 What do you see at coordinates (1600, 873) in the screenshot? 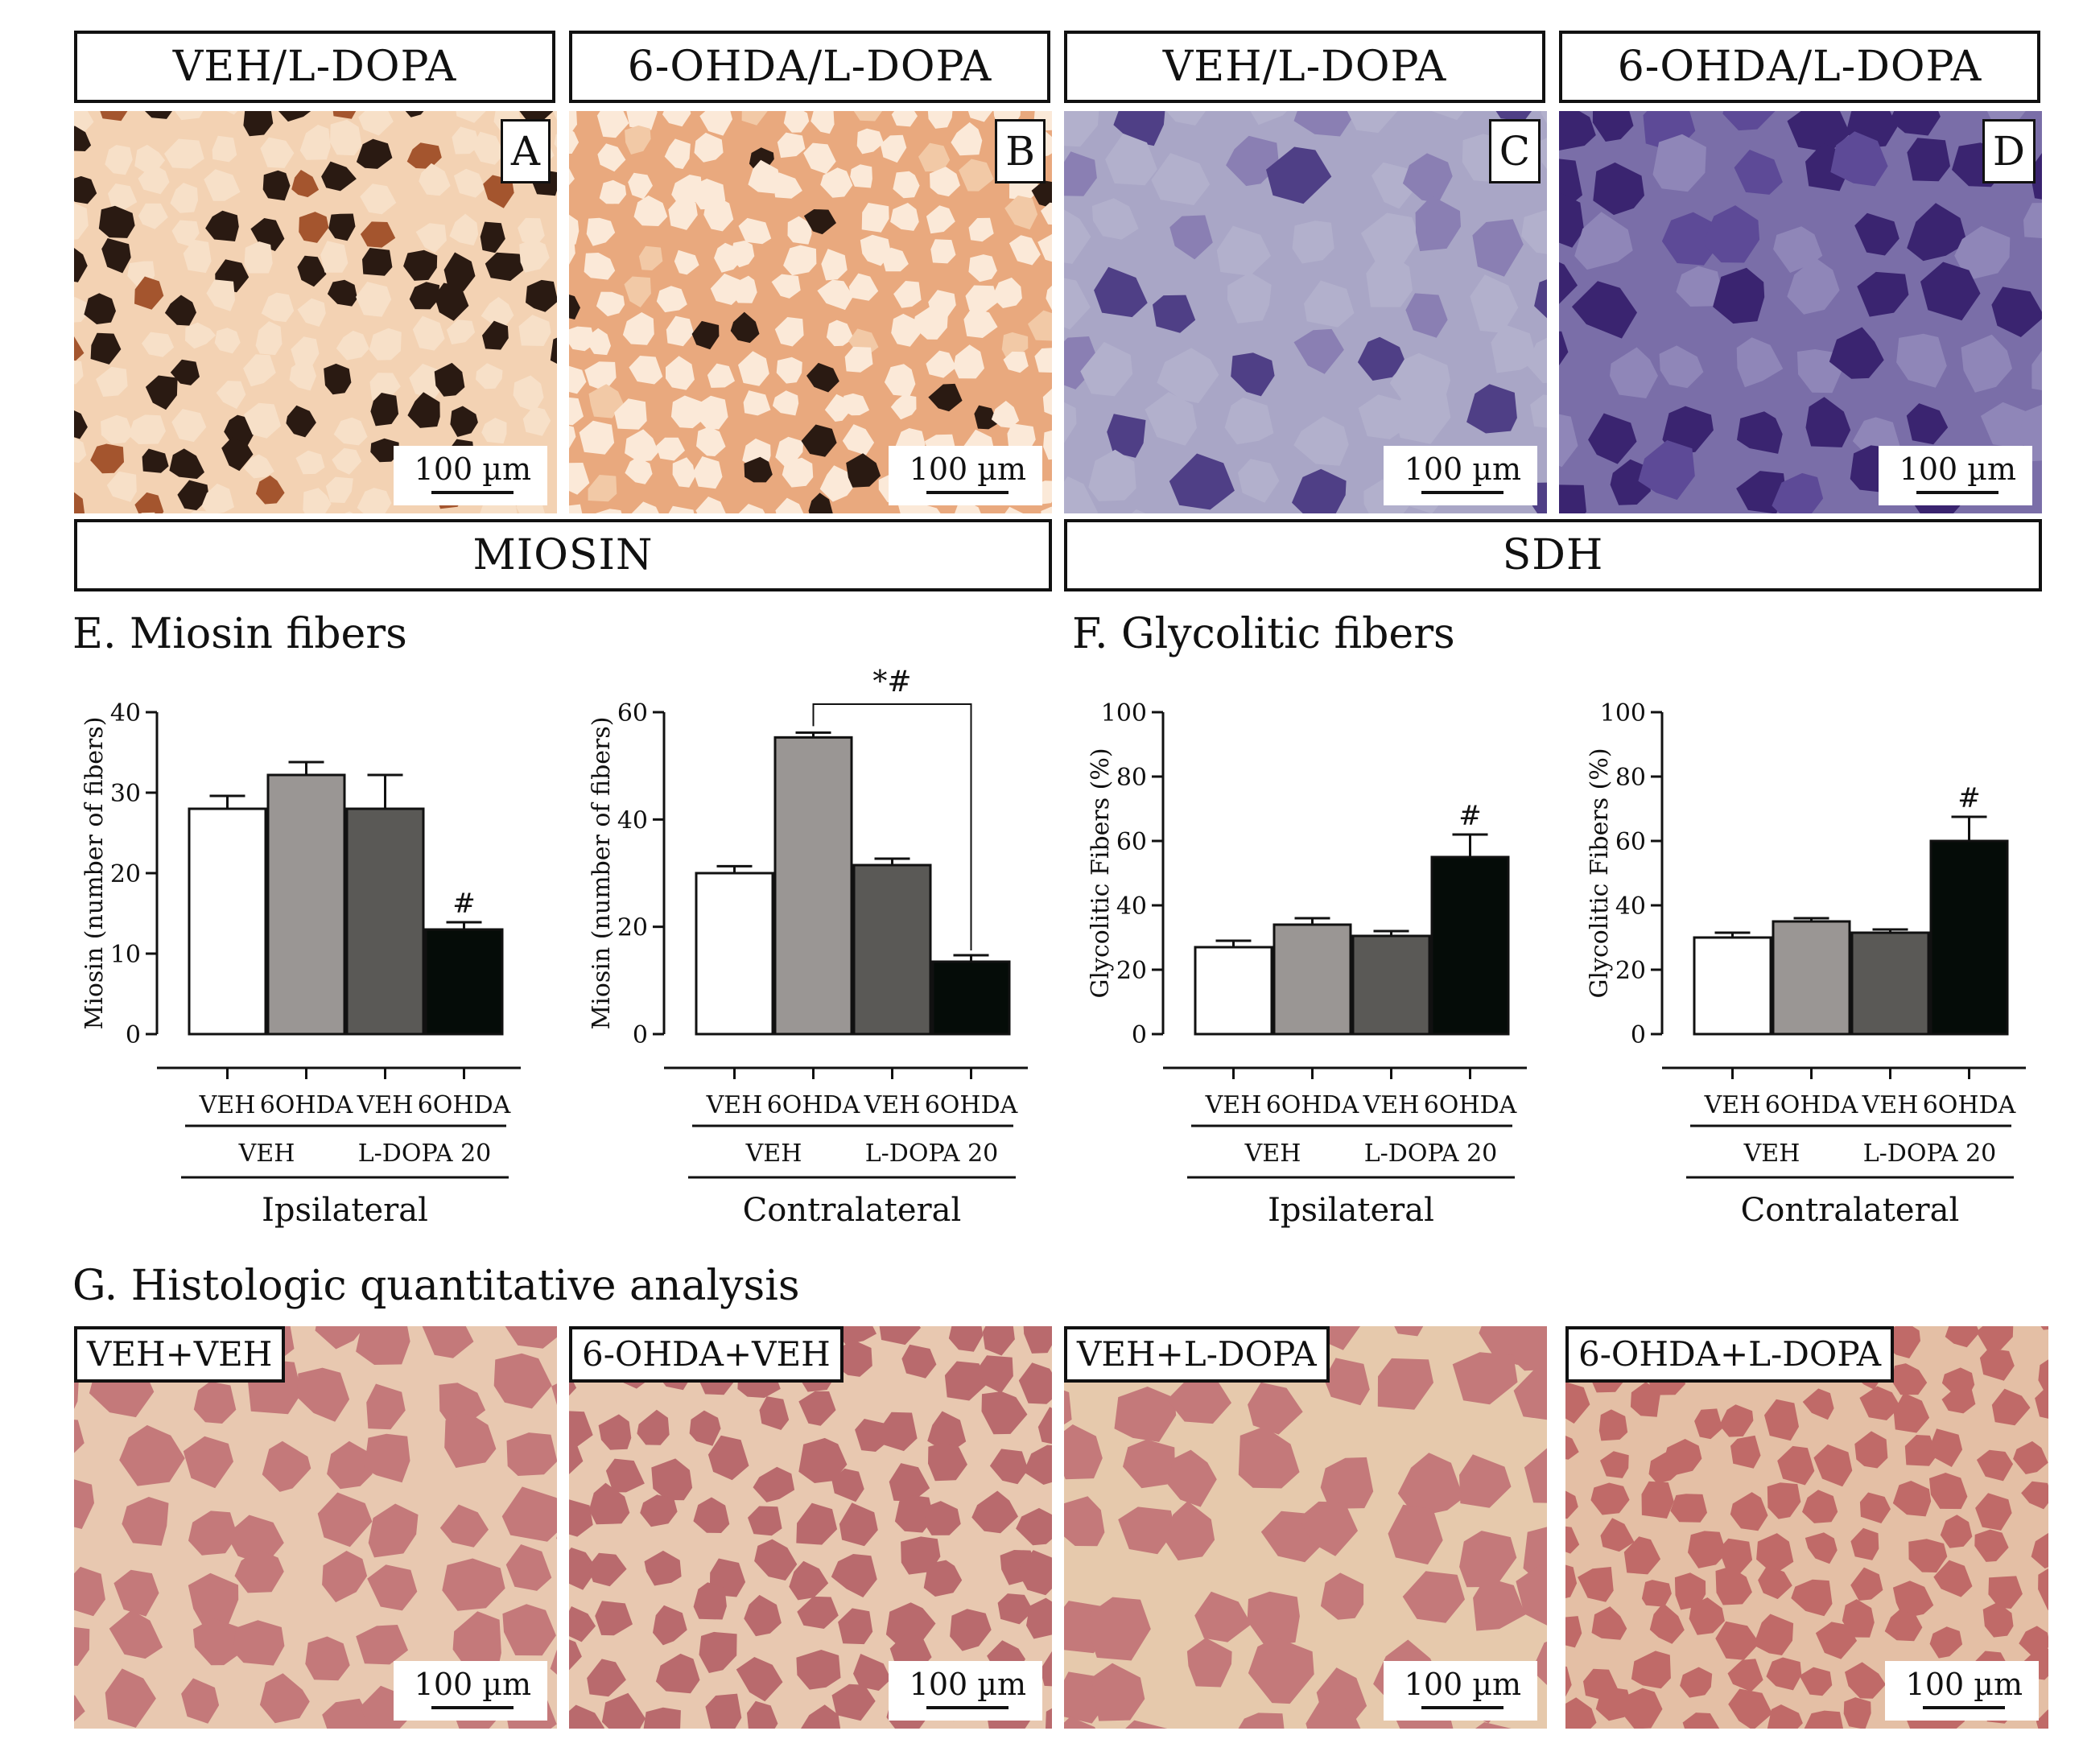
I see `y-axis-label: Glycolitic Fibers (%)` at bounding box center [1600, 873].